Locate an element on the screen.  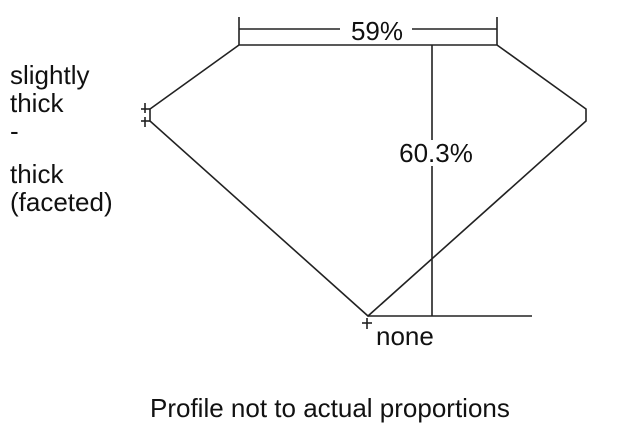
girdle-label-line: (faceted) is located at coordinates (61, 202).